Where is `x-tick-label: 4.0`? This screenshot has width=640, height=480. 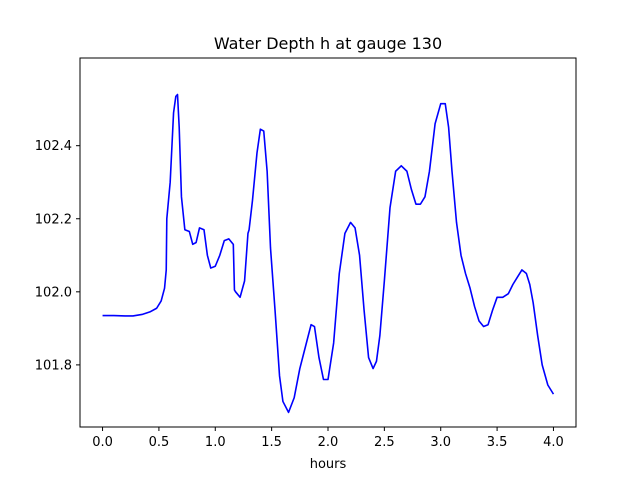
x-tick-label: 4.0 is located at coordinates (553, 442).